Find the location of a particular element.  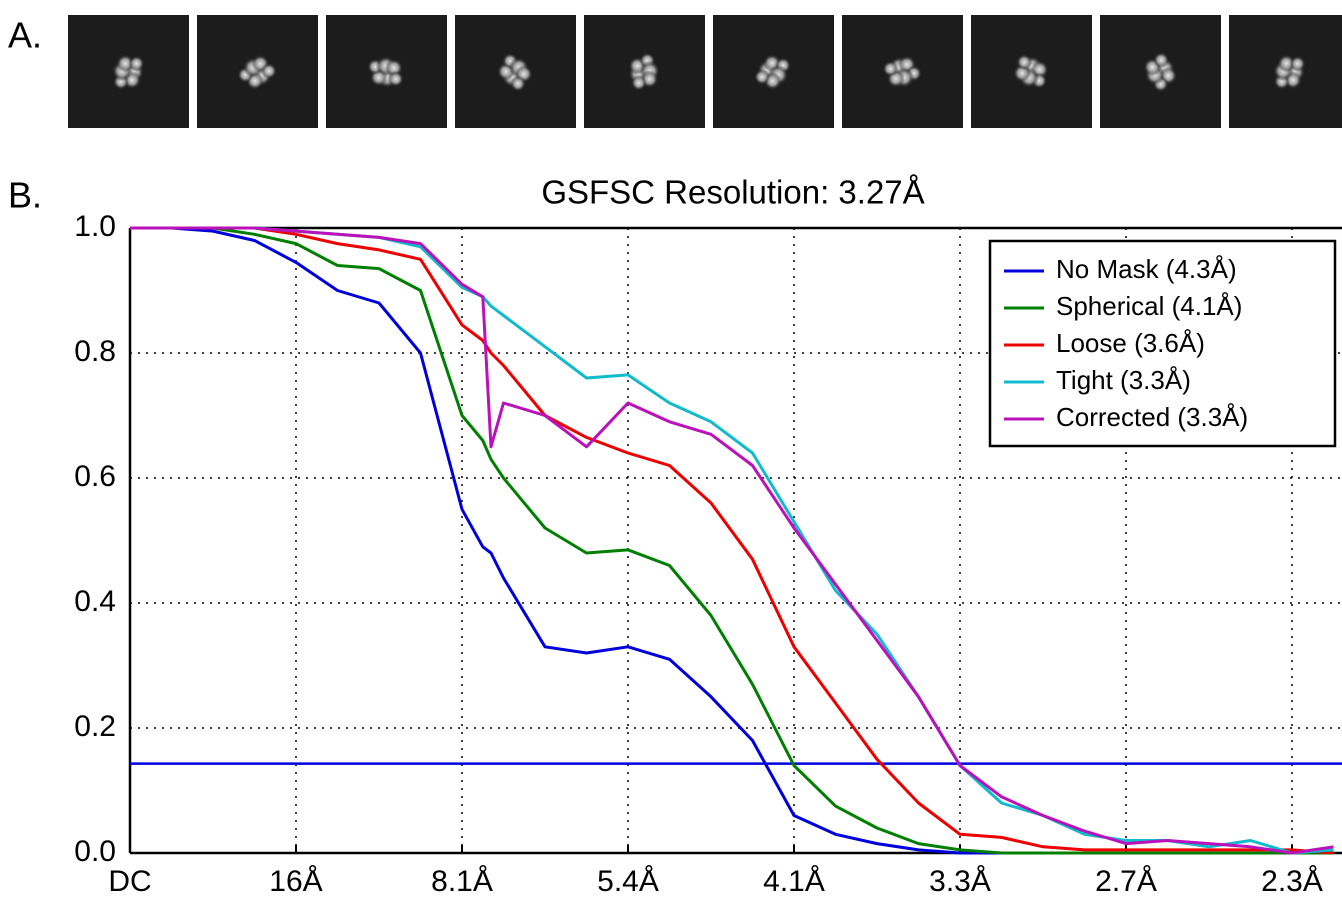

y-tick-label: 0.2 is located at coordinates (95, 726).